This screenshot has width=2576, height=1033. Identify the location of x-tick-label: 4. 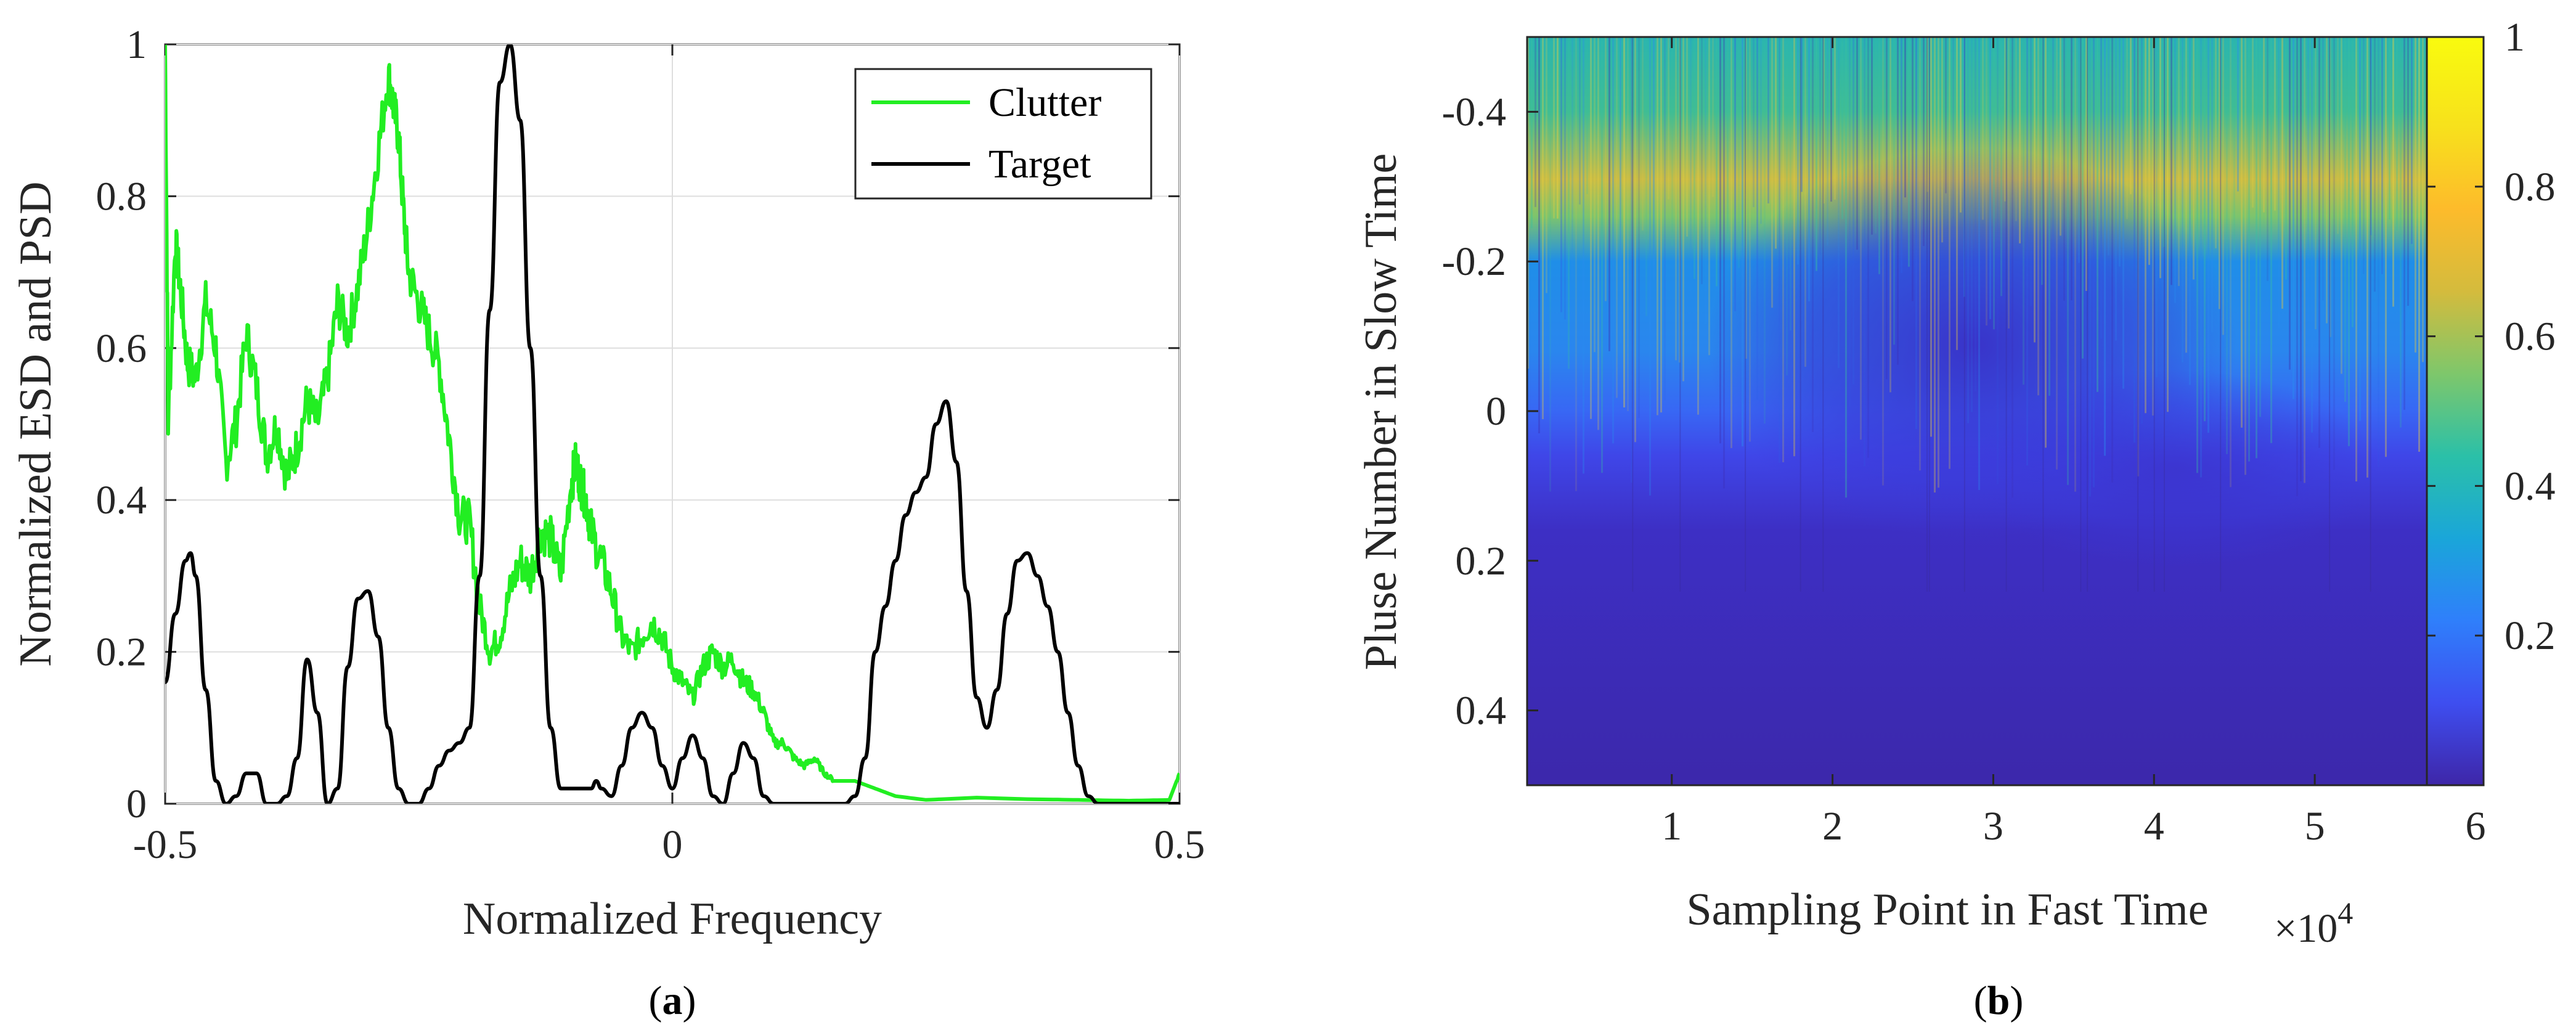
(2154, 826).